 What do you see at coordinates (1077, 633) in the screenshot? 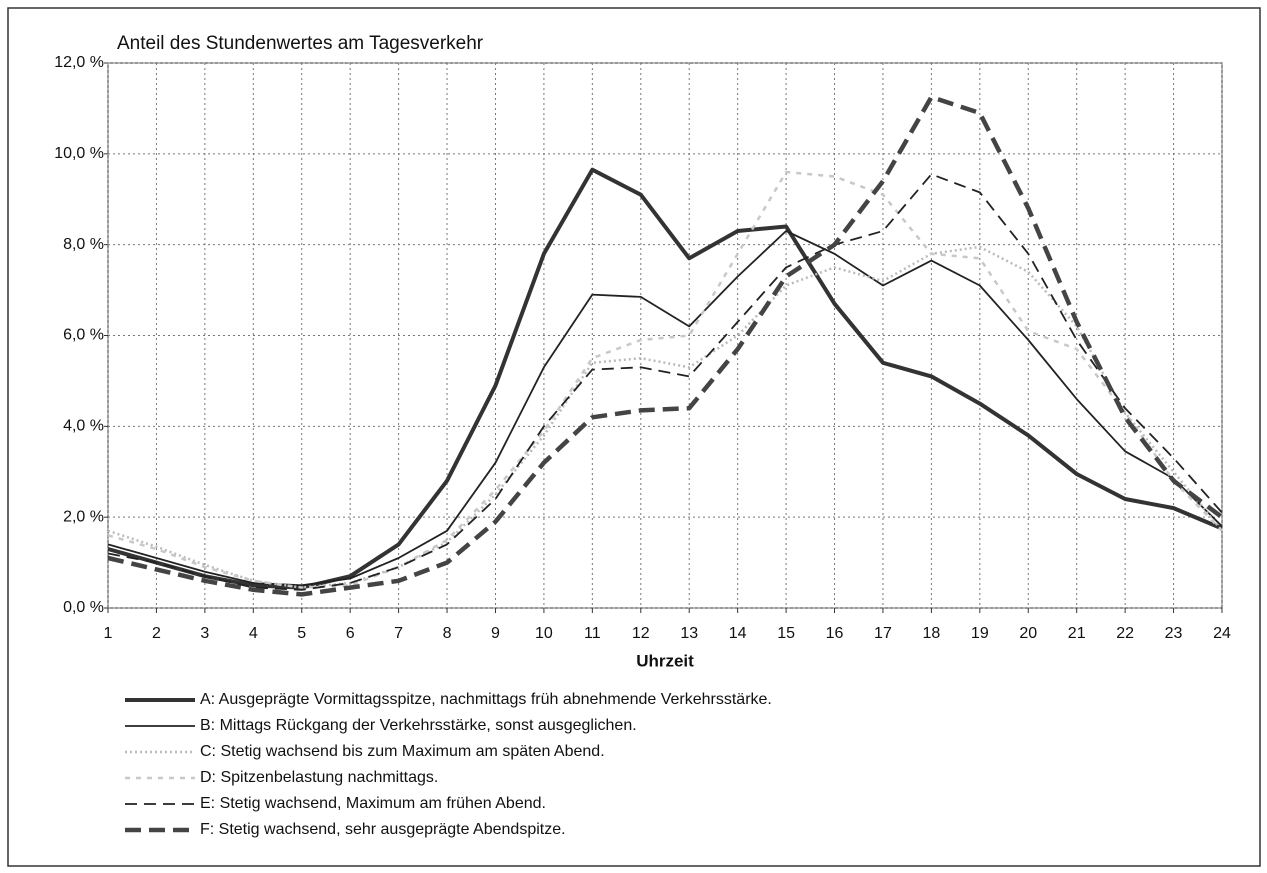
I see `x-tick-label: 21` at bounding box center [1077, 633].